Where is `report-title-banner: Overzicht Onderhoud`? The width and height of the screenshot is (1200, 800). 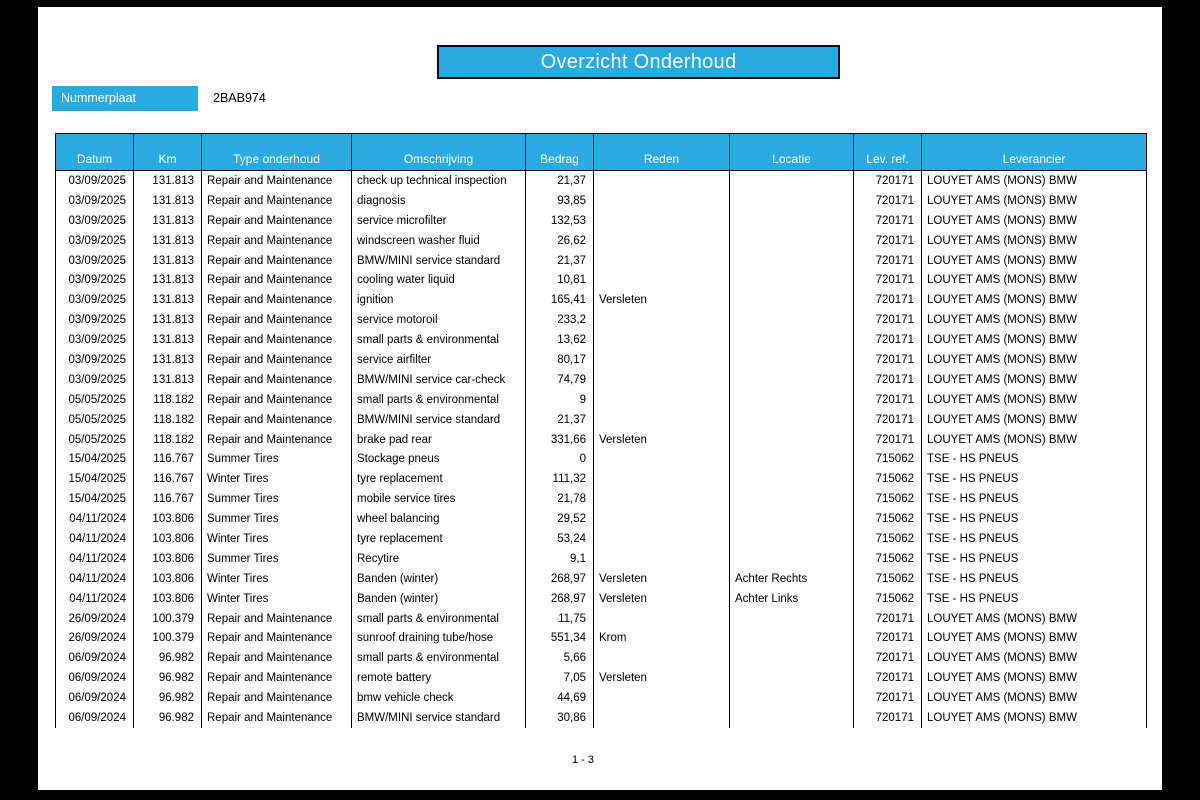
report-title-banner: Overzicht Onderhoud is located at coordinates (638, 62).